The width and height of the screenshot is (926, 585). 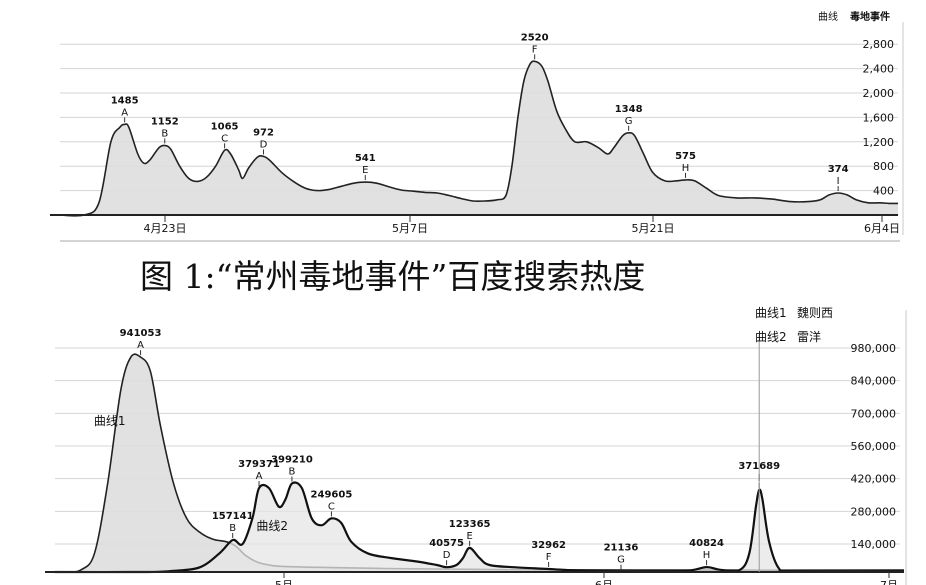 I want to click on x-tick-label: 6月, so click(x=604, y=582).